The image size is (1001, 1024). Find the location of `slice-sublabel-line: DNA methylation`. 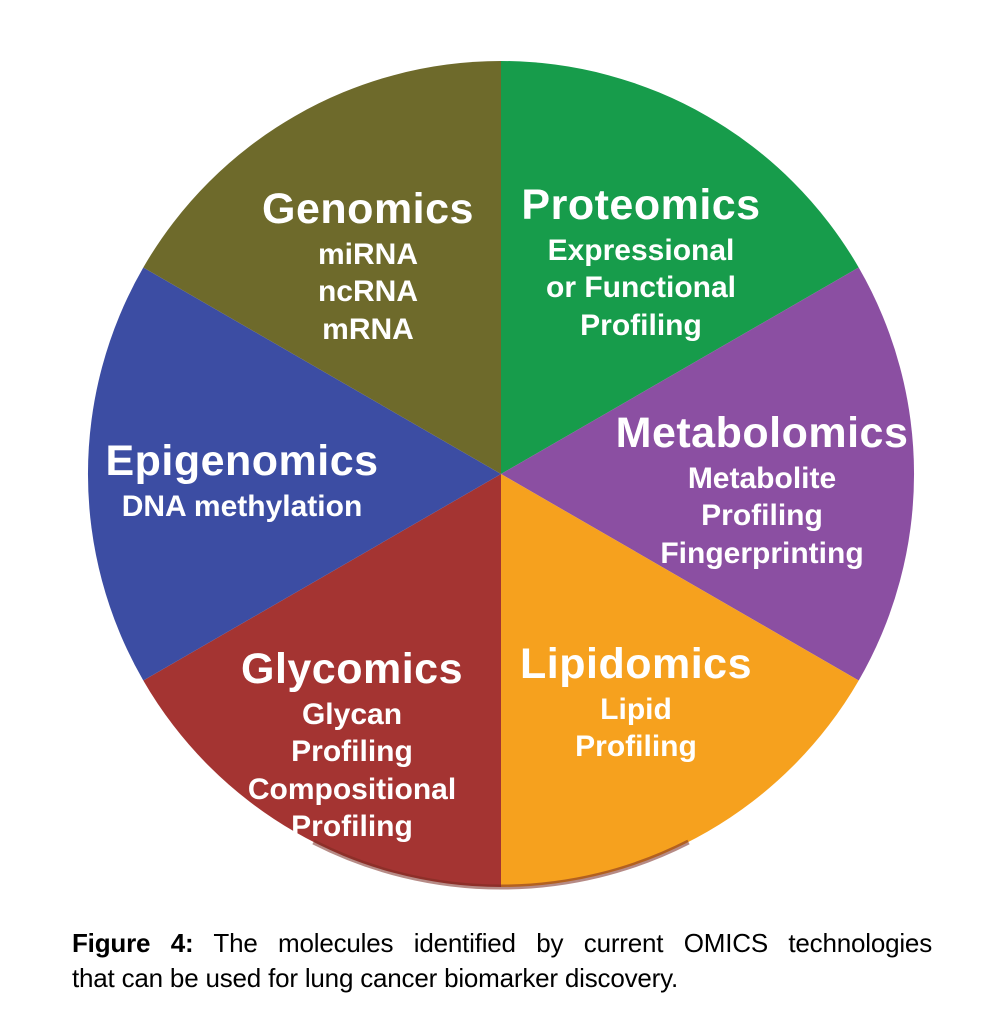

slice-sublabel-line: DNA methylation is located at coordinates (242, 507).